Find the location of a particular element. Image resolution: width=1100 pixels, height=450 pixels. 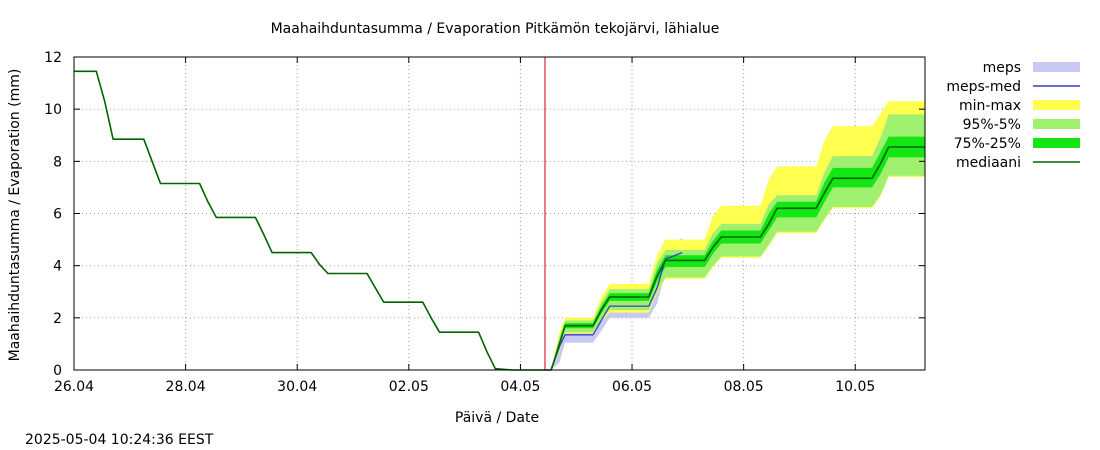

x-tick-label: 02.05 is located at coordinates (409, 387).